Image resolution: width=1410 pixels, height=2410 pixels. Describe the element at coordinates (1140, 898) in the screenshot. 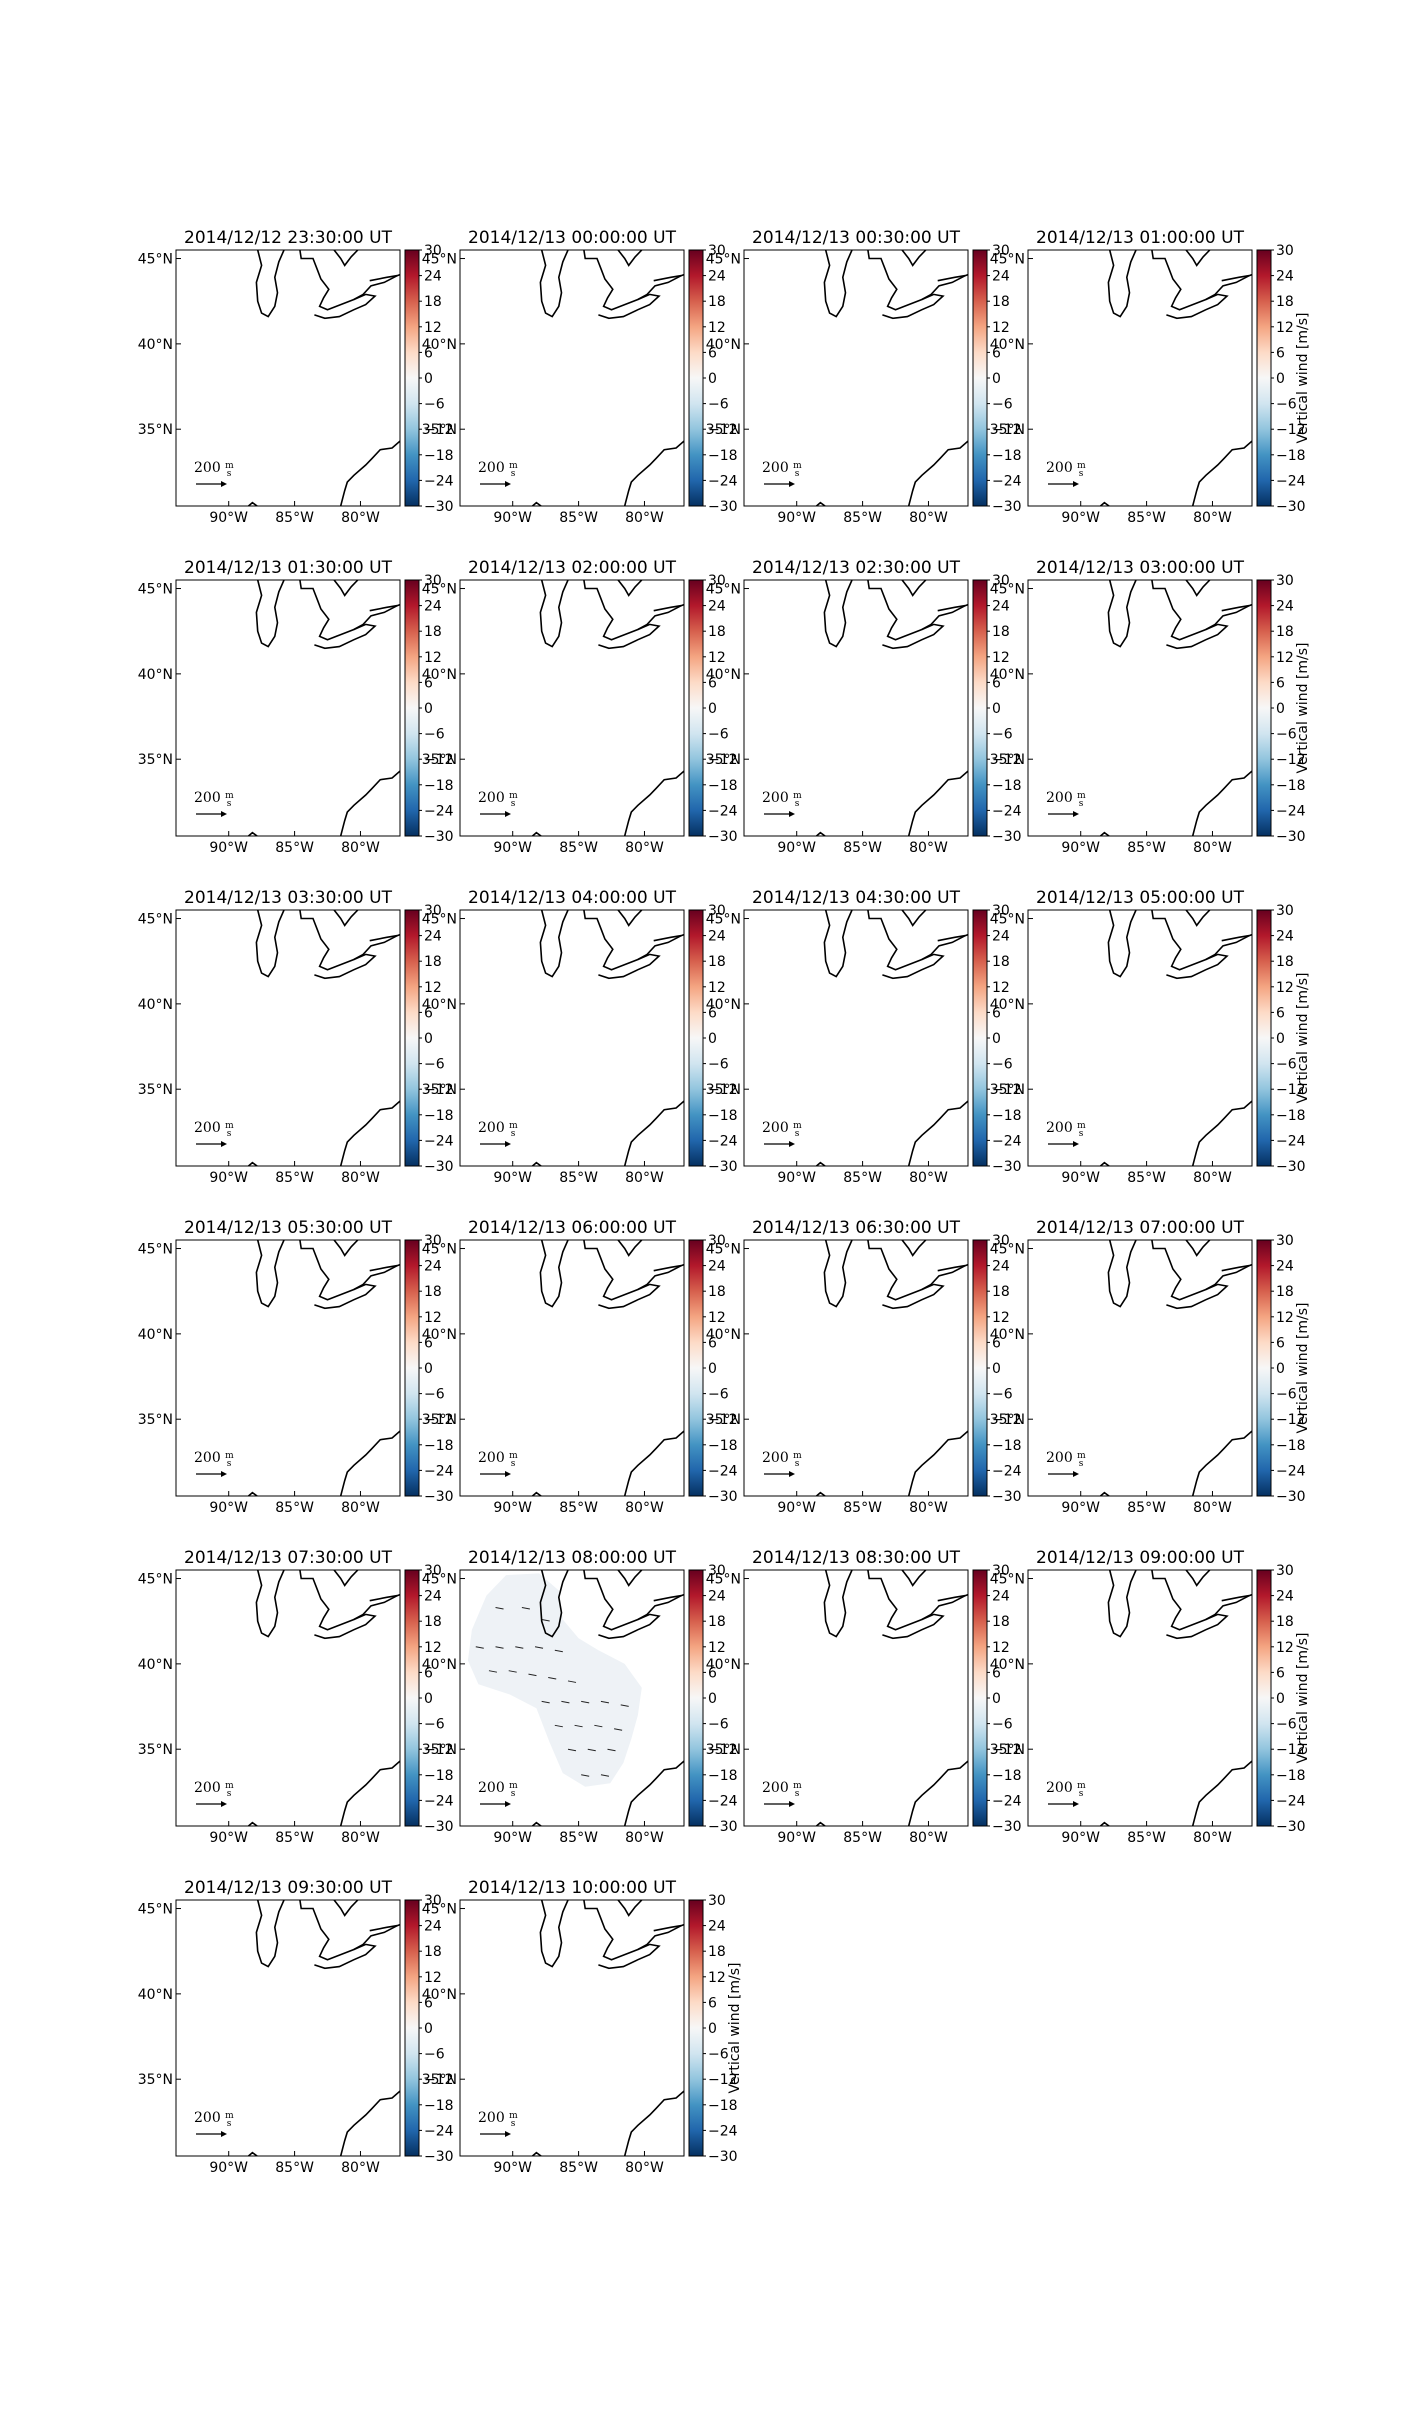

I see `panel-title: 2014/12/13 05:00:00 UT` at that location.